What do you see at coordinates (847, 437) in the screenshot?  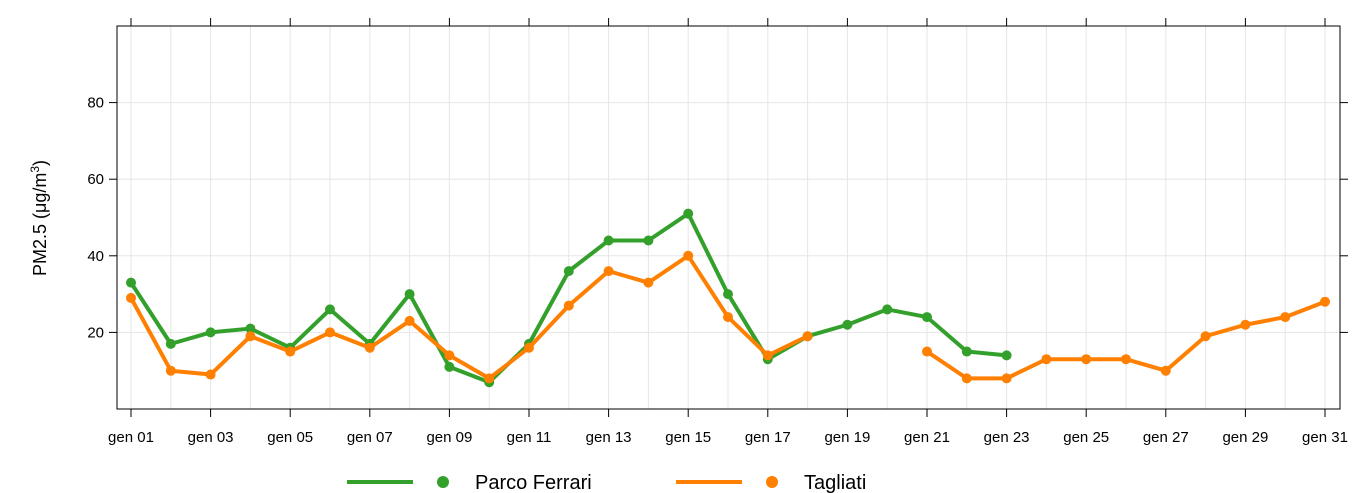 I see `x-tick-label: gen 19` at bounding box center [847, 437].